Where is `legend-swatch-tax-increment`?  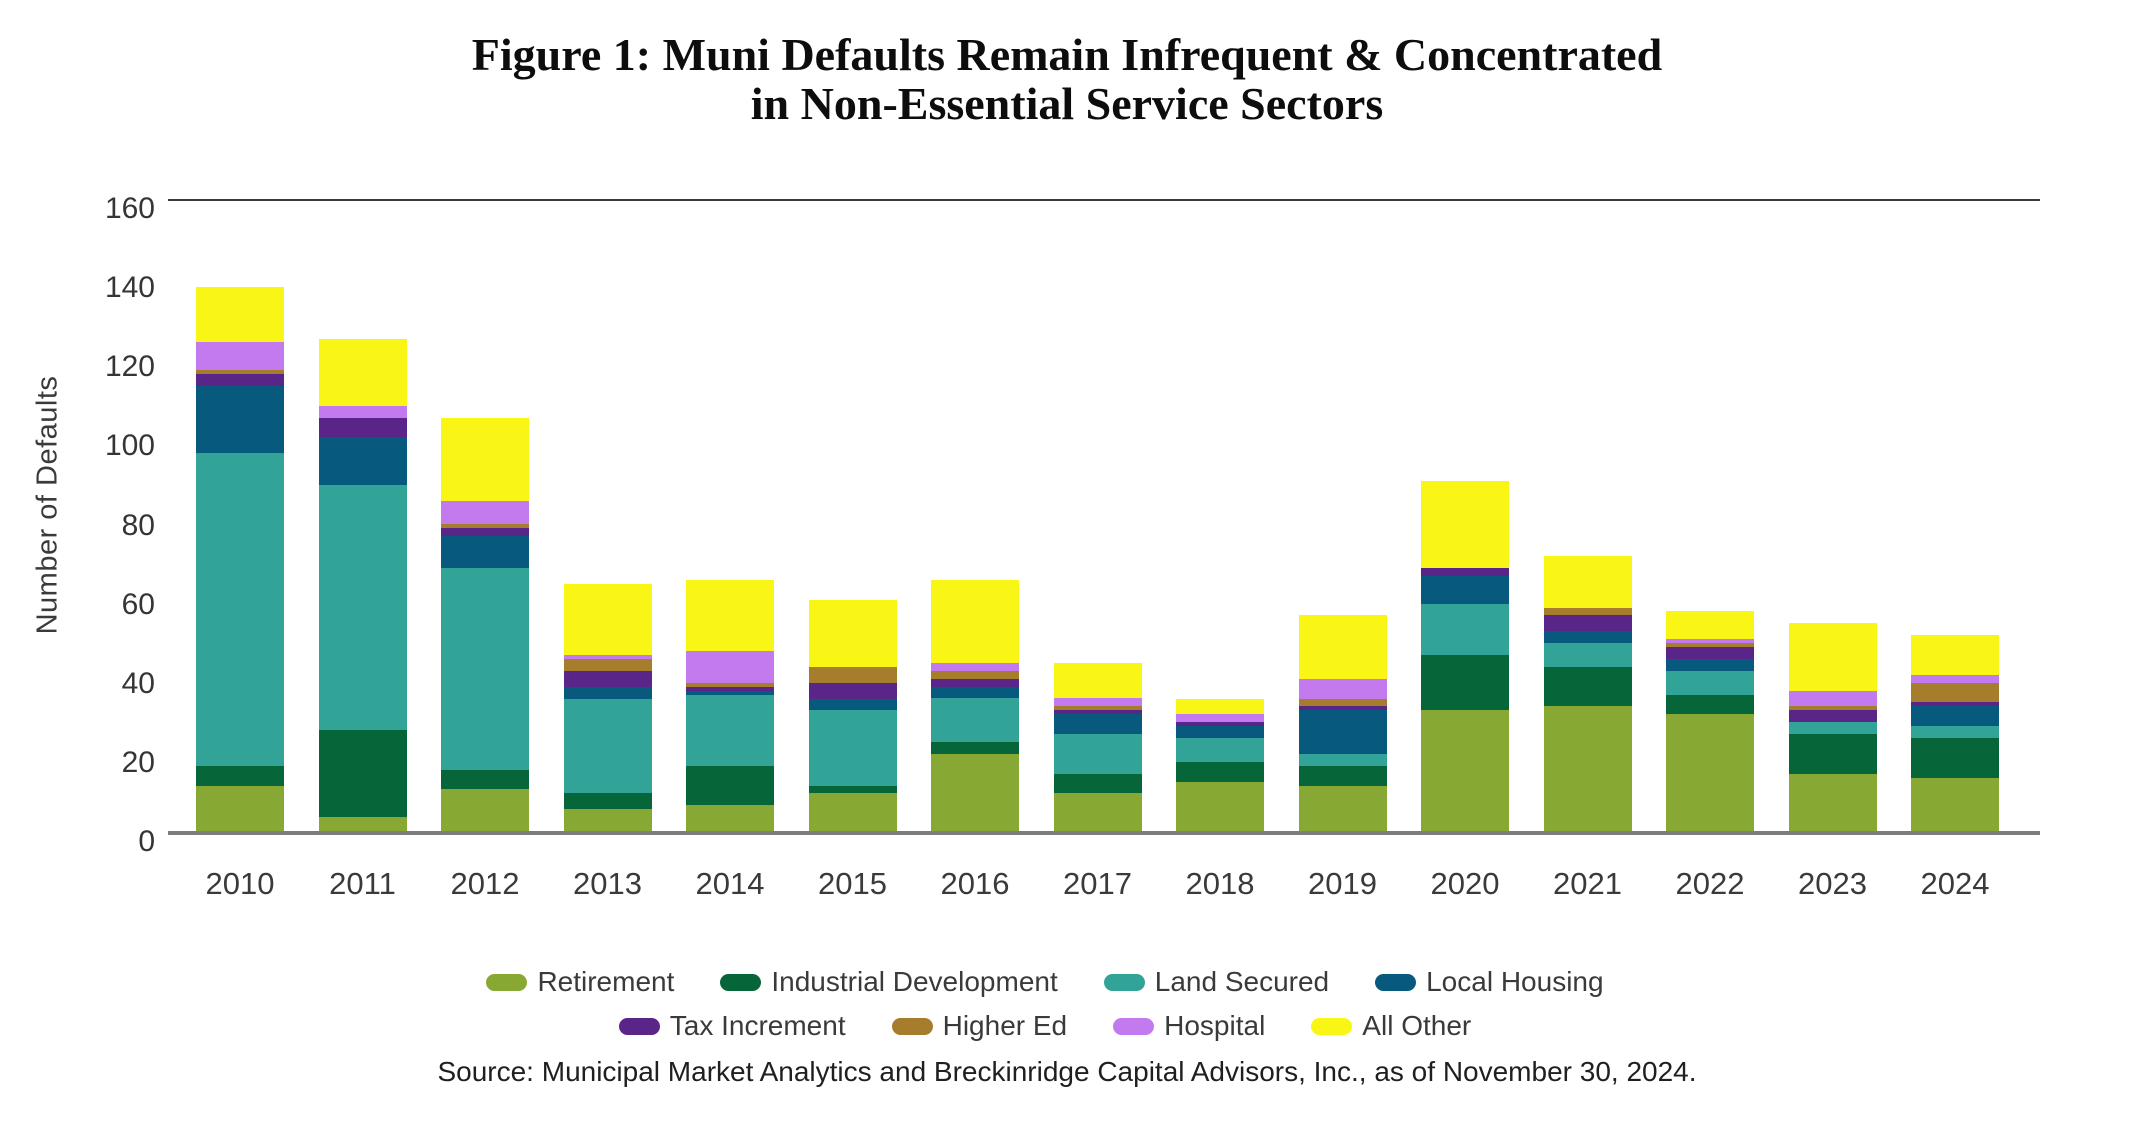 legend-swatch-tax-increment is located at coordinates (639, 1026).